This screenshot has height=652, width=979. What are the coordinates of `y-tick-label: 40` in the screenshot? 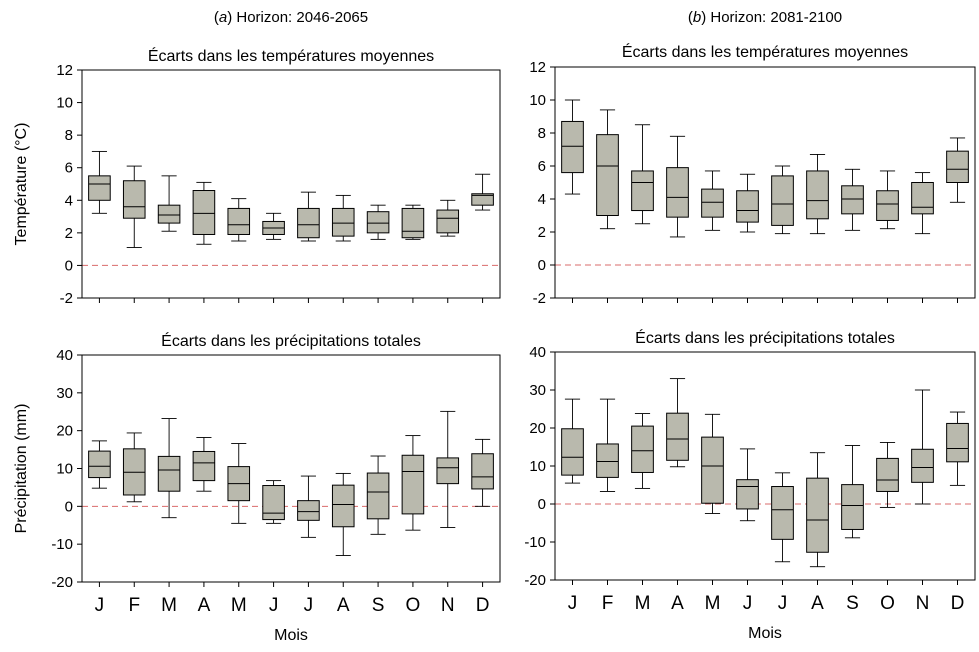 It's located at (537, 352).